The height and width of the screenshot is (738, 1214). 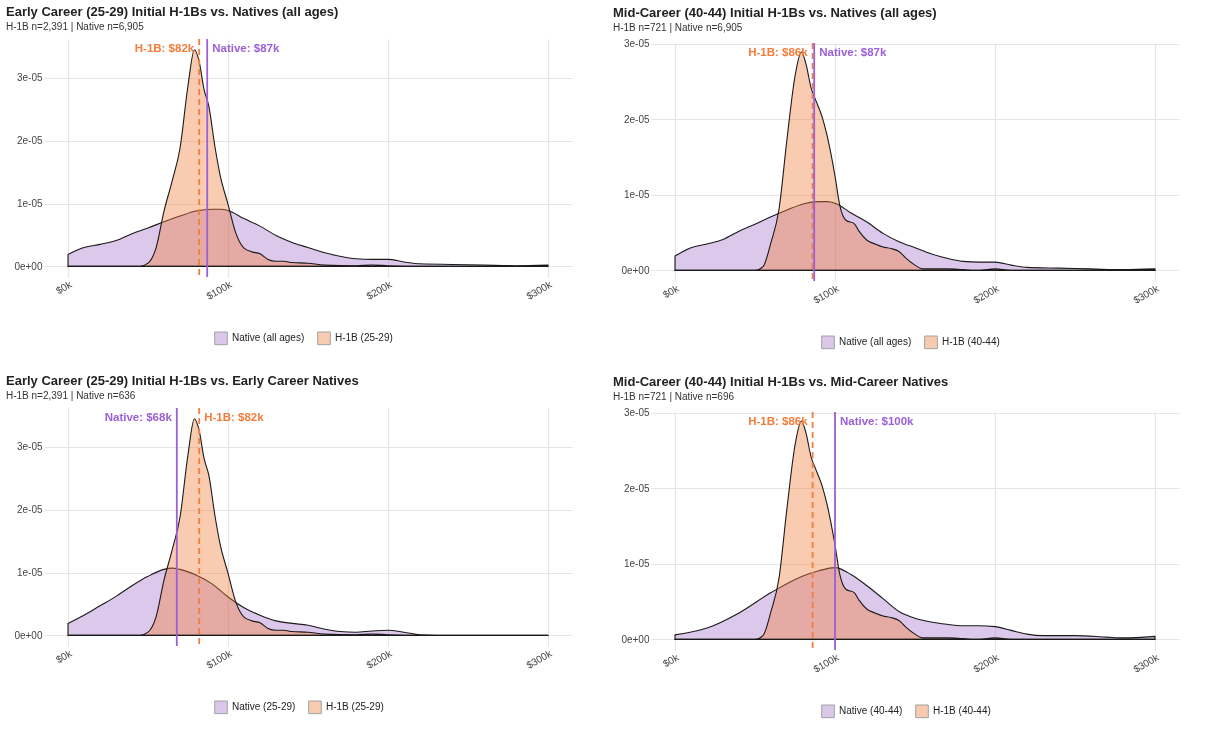 What do you see at coordinates (775, 12) in the screenshot?
I see `chart-title: Mid-Career (40-44) Initial H-1Bs vs. Natives (all ages)` at bounding box center [775, 12].